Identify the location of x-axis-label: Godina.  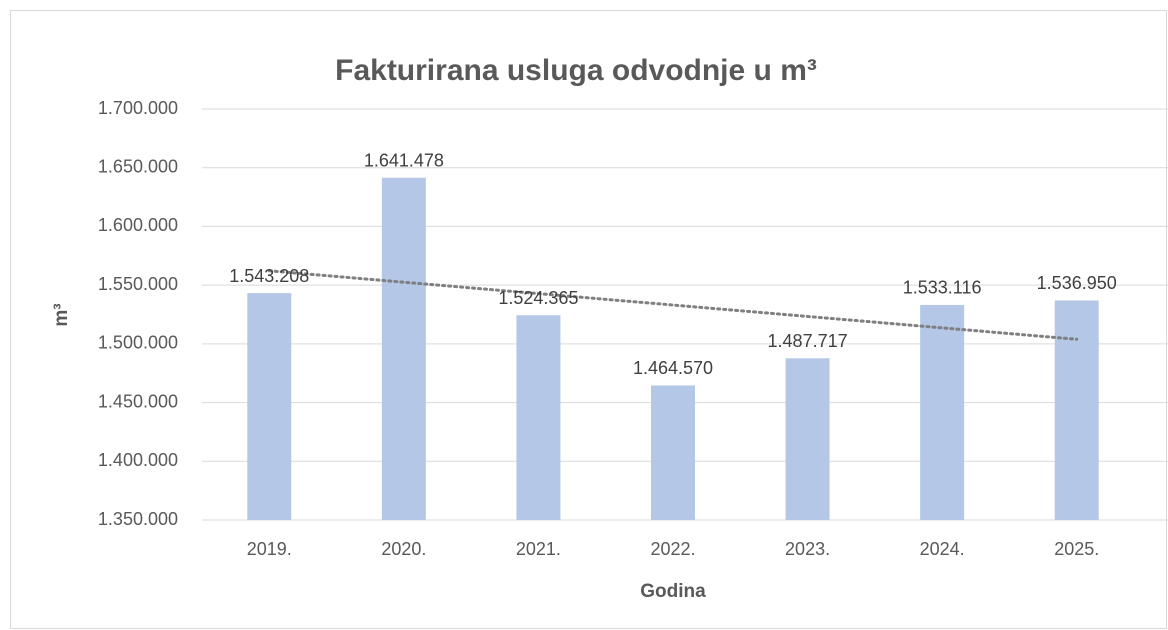
(673, 591).